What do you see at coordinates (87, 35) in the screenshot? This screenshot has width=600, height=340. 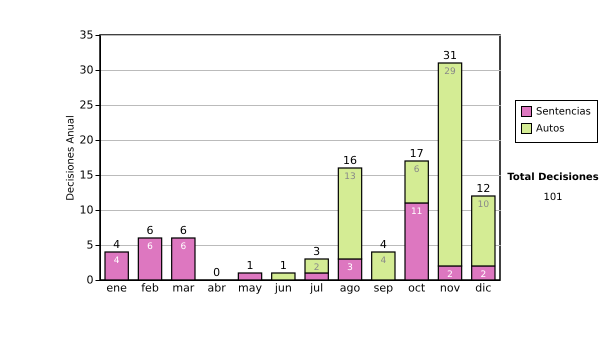 I see `y-tick-label: 35` at bounding box center [87, 35].